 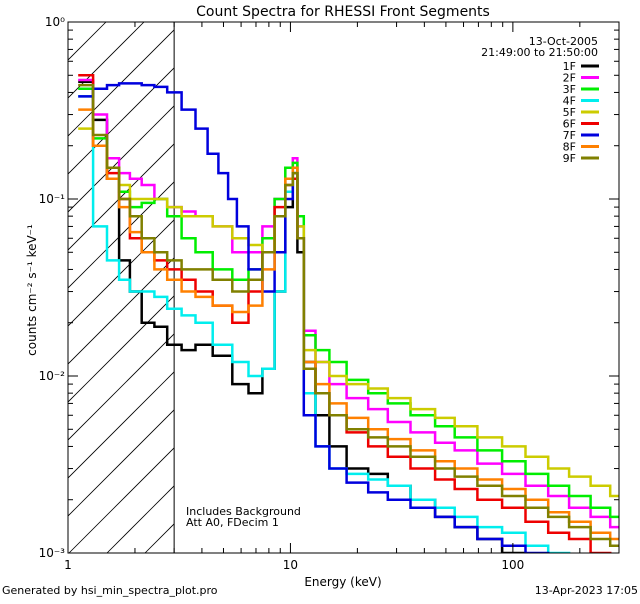 I want to click on x-tick-label: 10, so click(x=290, y=565).